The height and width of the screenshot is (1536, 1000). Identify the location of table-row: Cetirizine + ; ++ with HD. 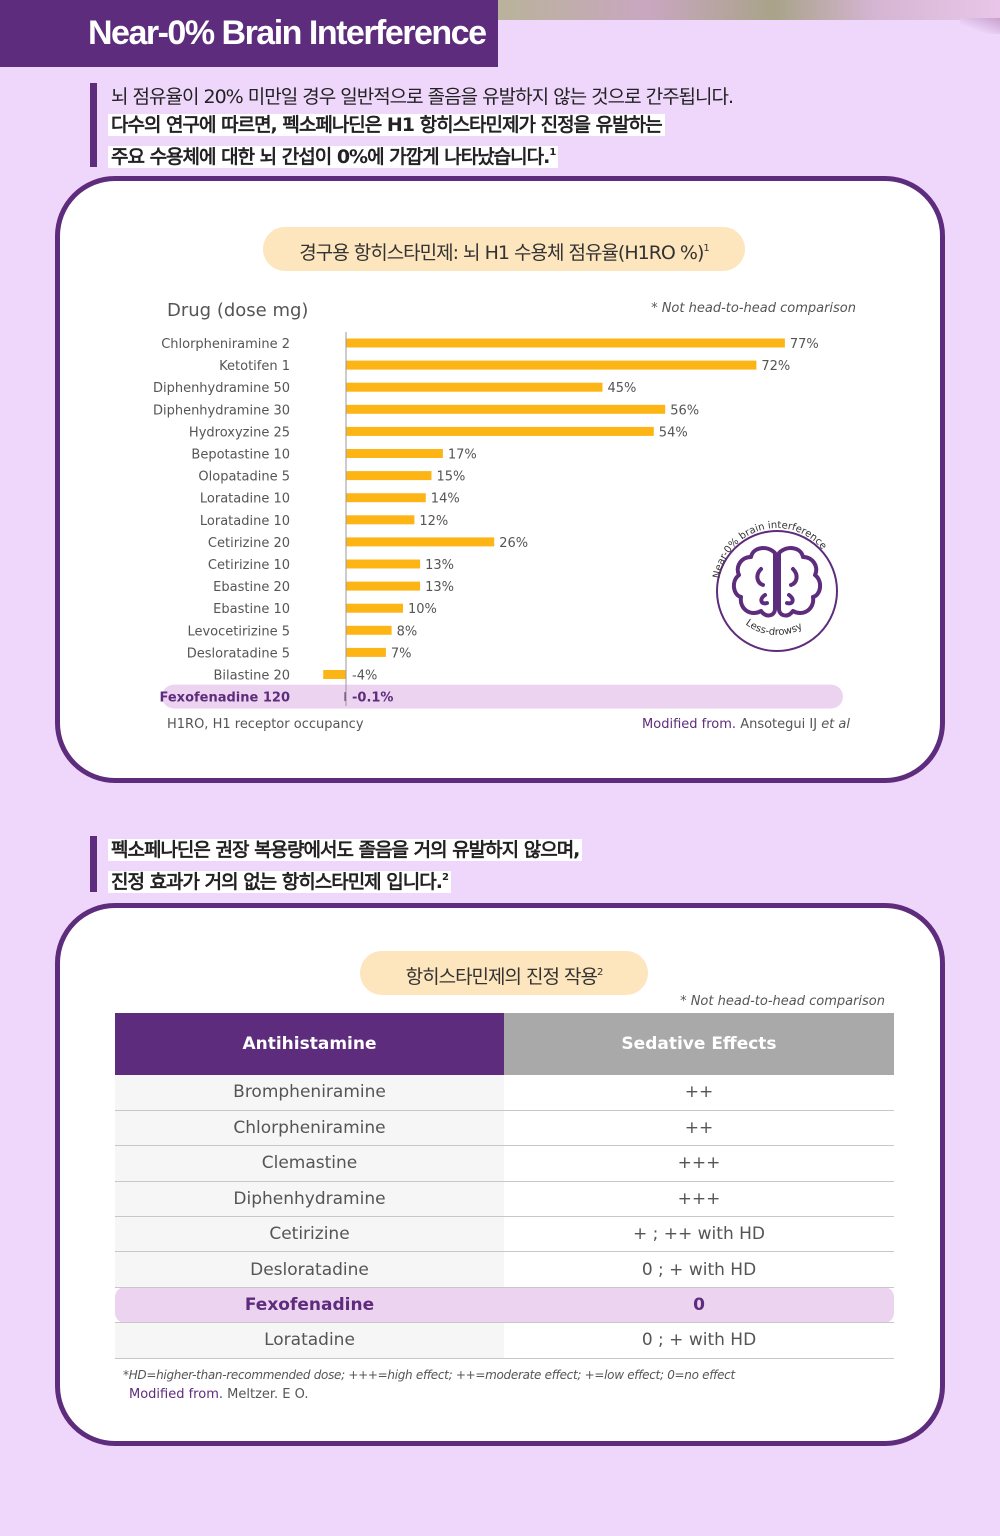
(504, 1234).